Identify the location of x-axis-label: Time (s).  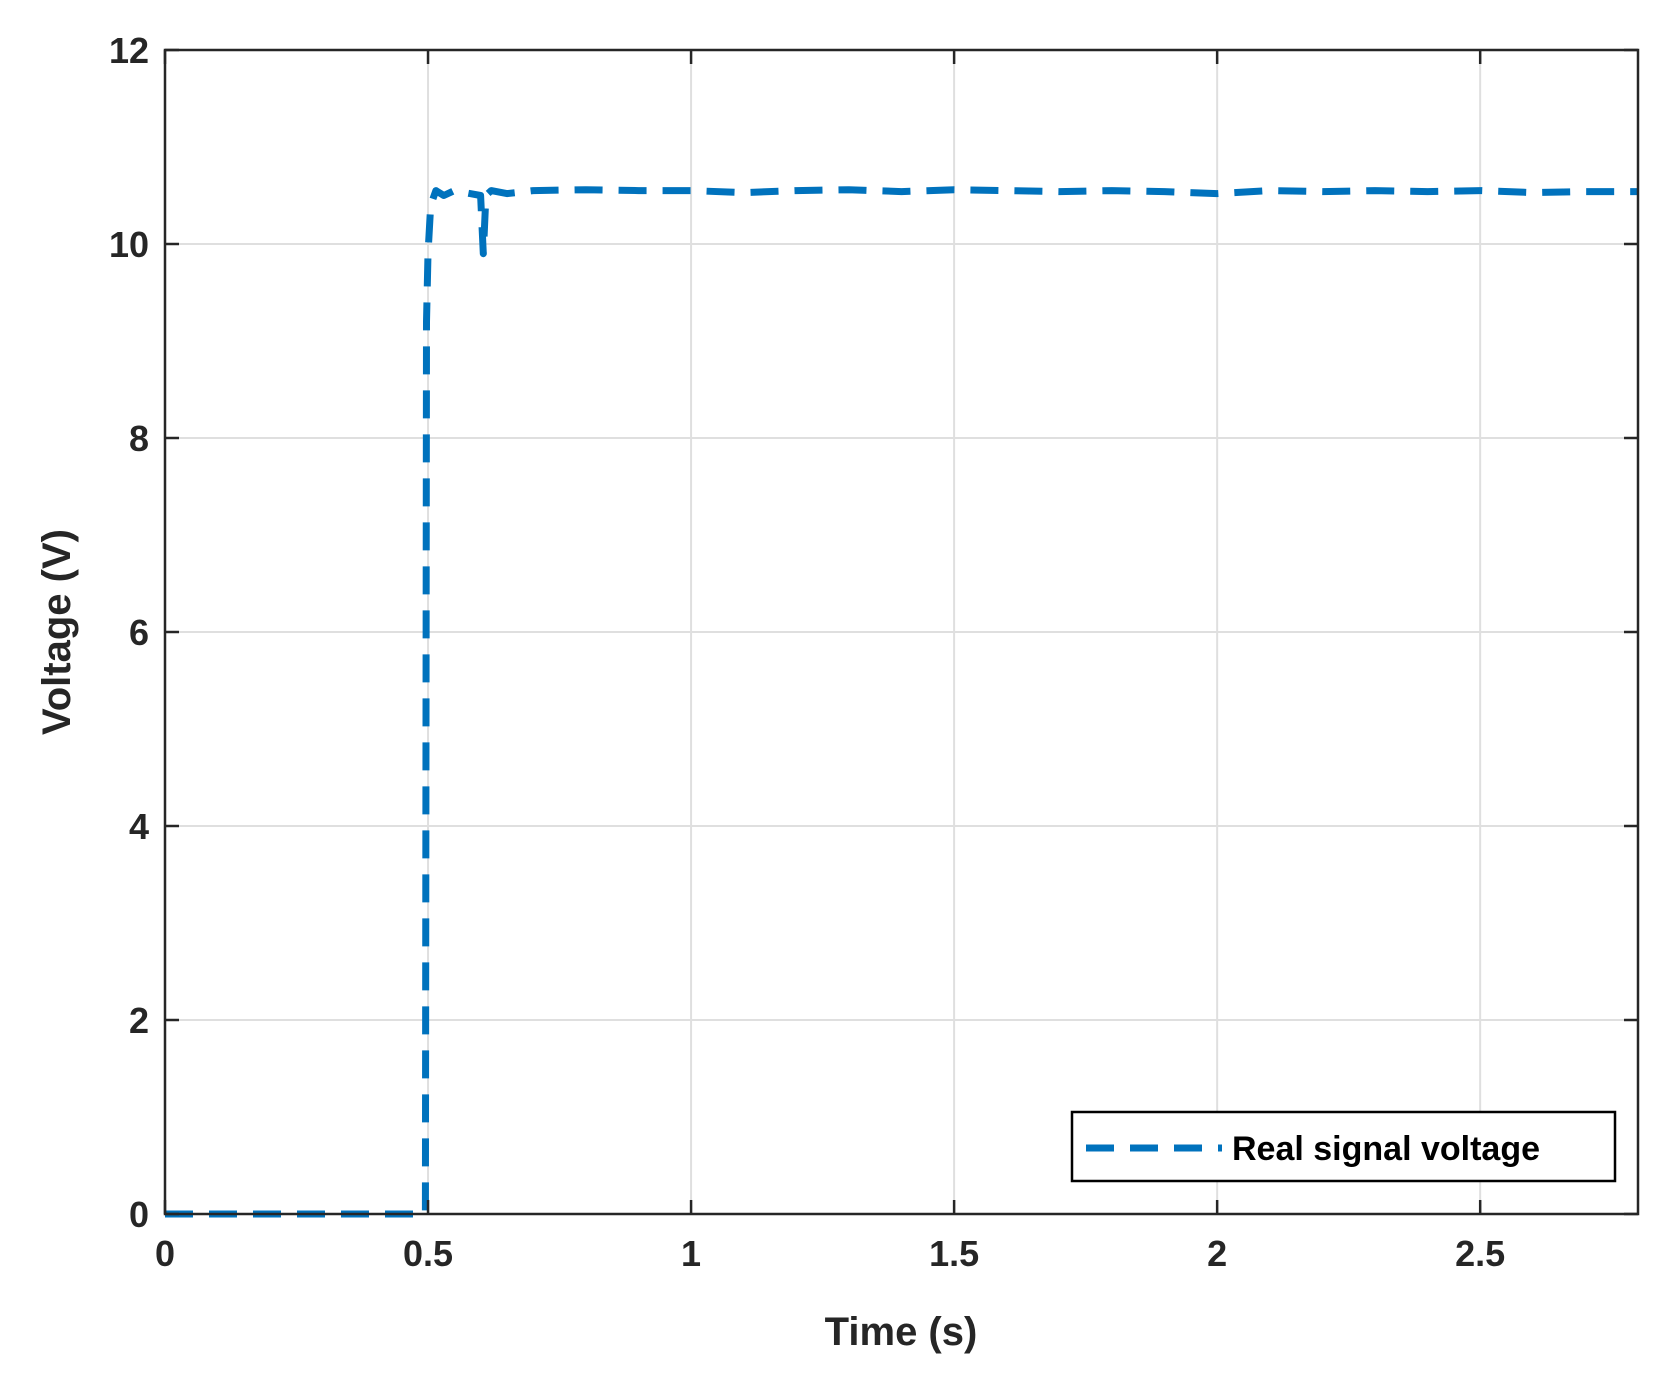
(901, 1332).